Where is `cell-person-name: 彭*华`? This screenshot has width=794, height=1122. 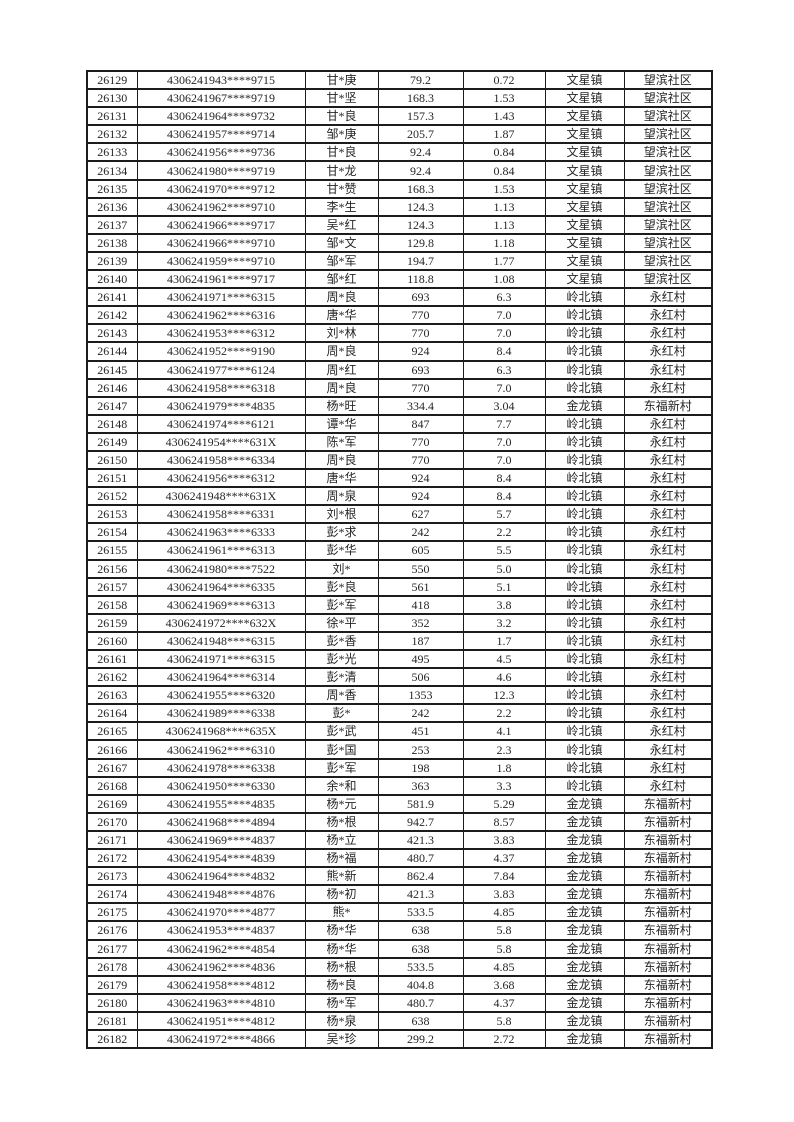
cell-person-name: 彭*华 is located at coordinates (341, 550).